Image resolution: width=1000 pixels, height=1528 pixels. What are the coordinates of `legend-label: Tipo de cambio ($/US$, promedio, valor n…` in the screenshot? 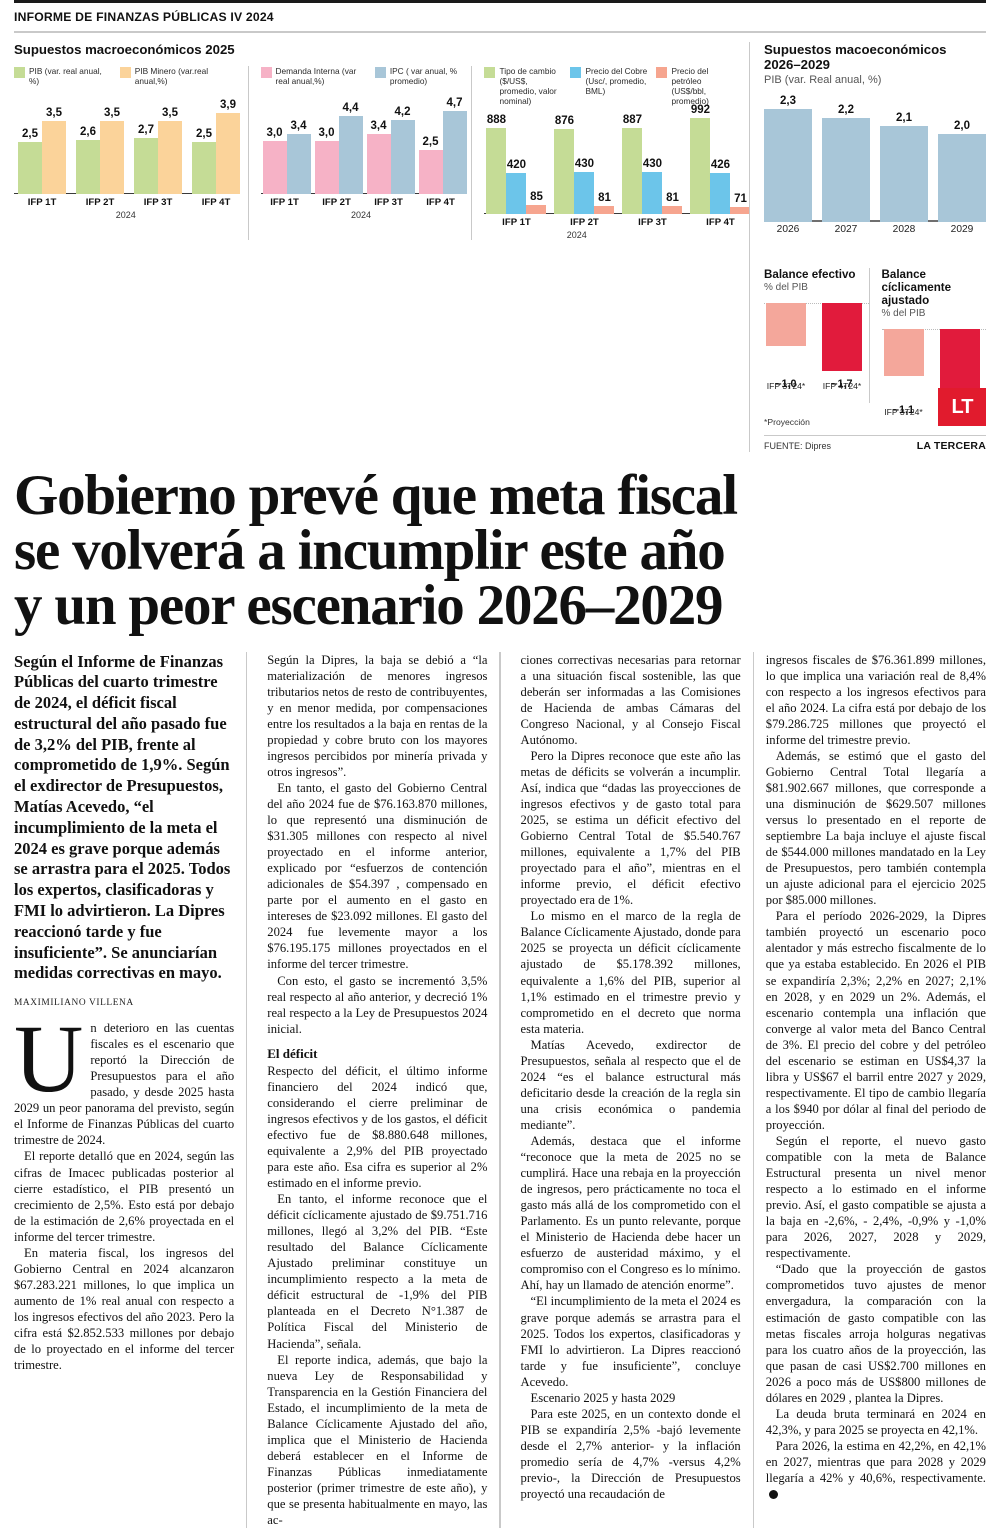 It's located at (528, 85).